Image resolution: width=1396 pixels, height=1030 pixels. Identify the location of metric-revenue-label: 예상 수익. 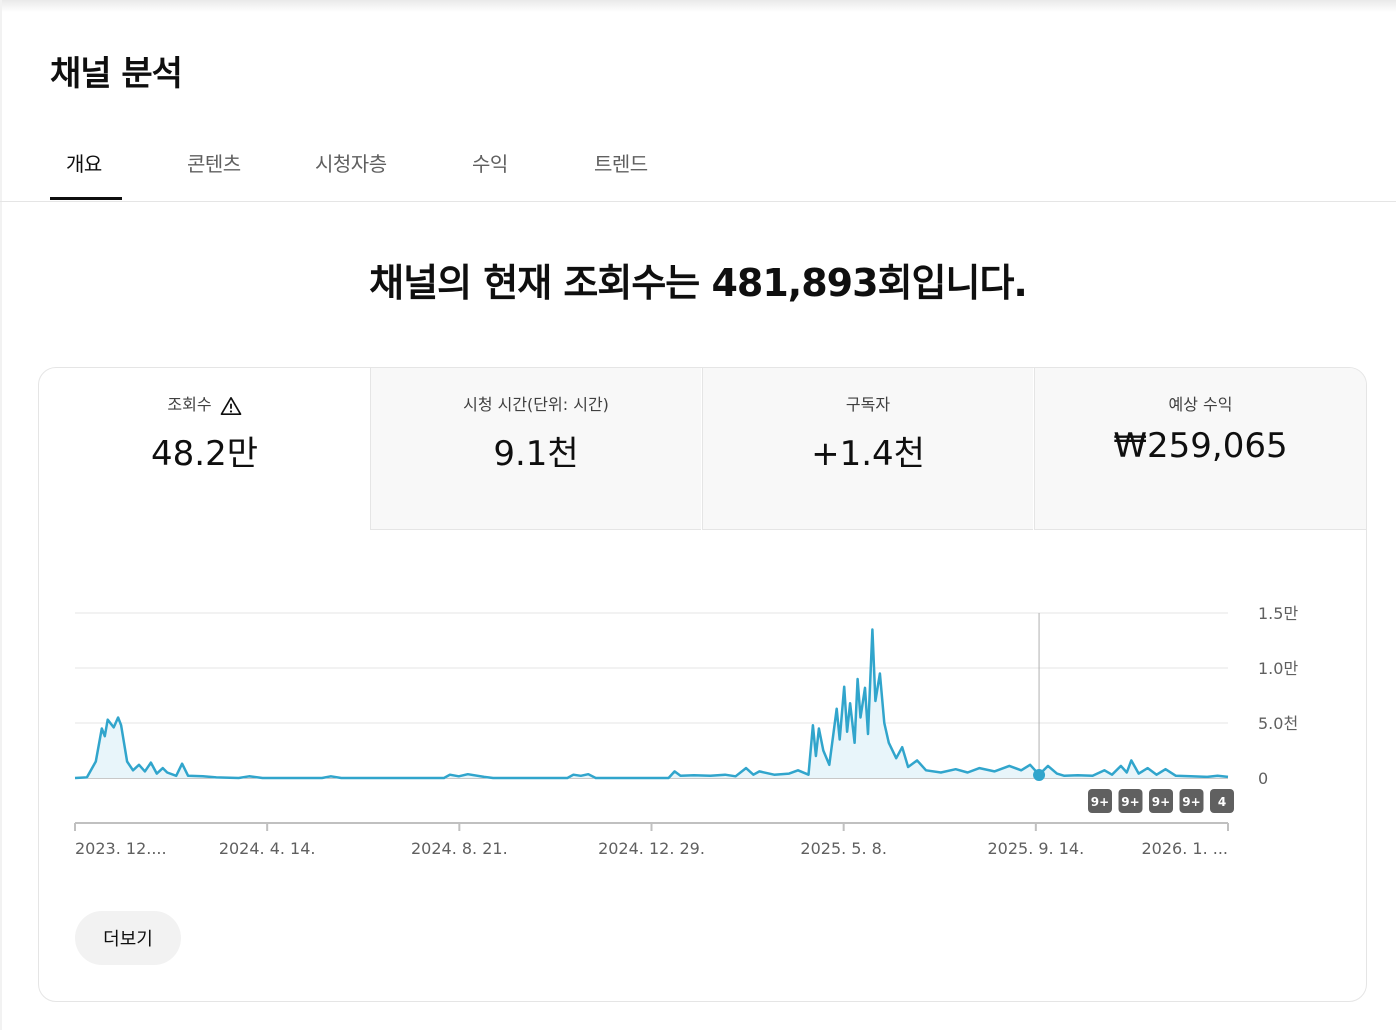
(1200, 404).